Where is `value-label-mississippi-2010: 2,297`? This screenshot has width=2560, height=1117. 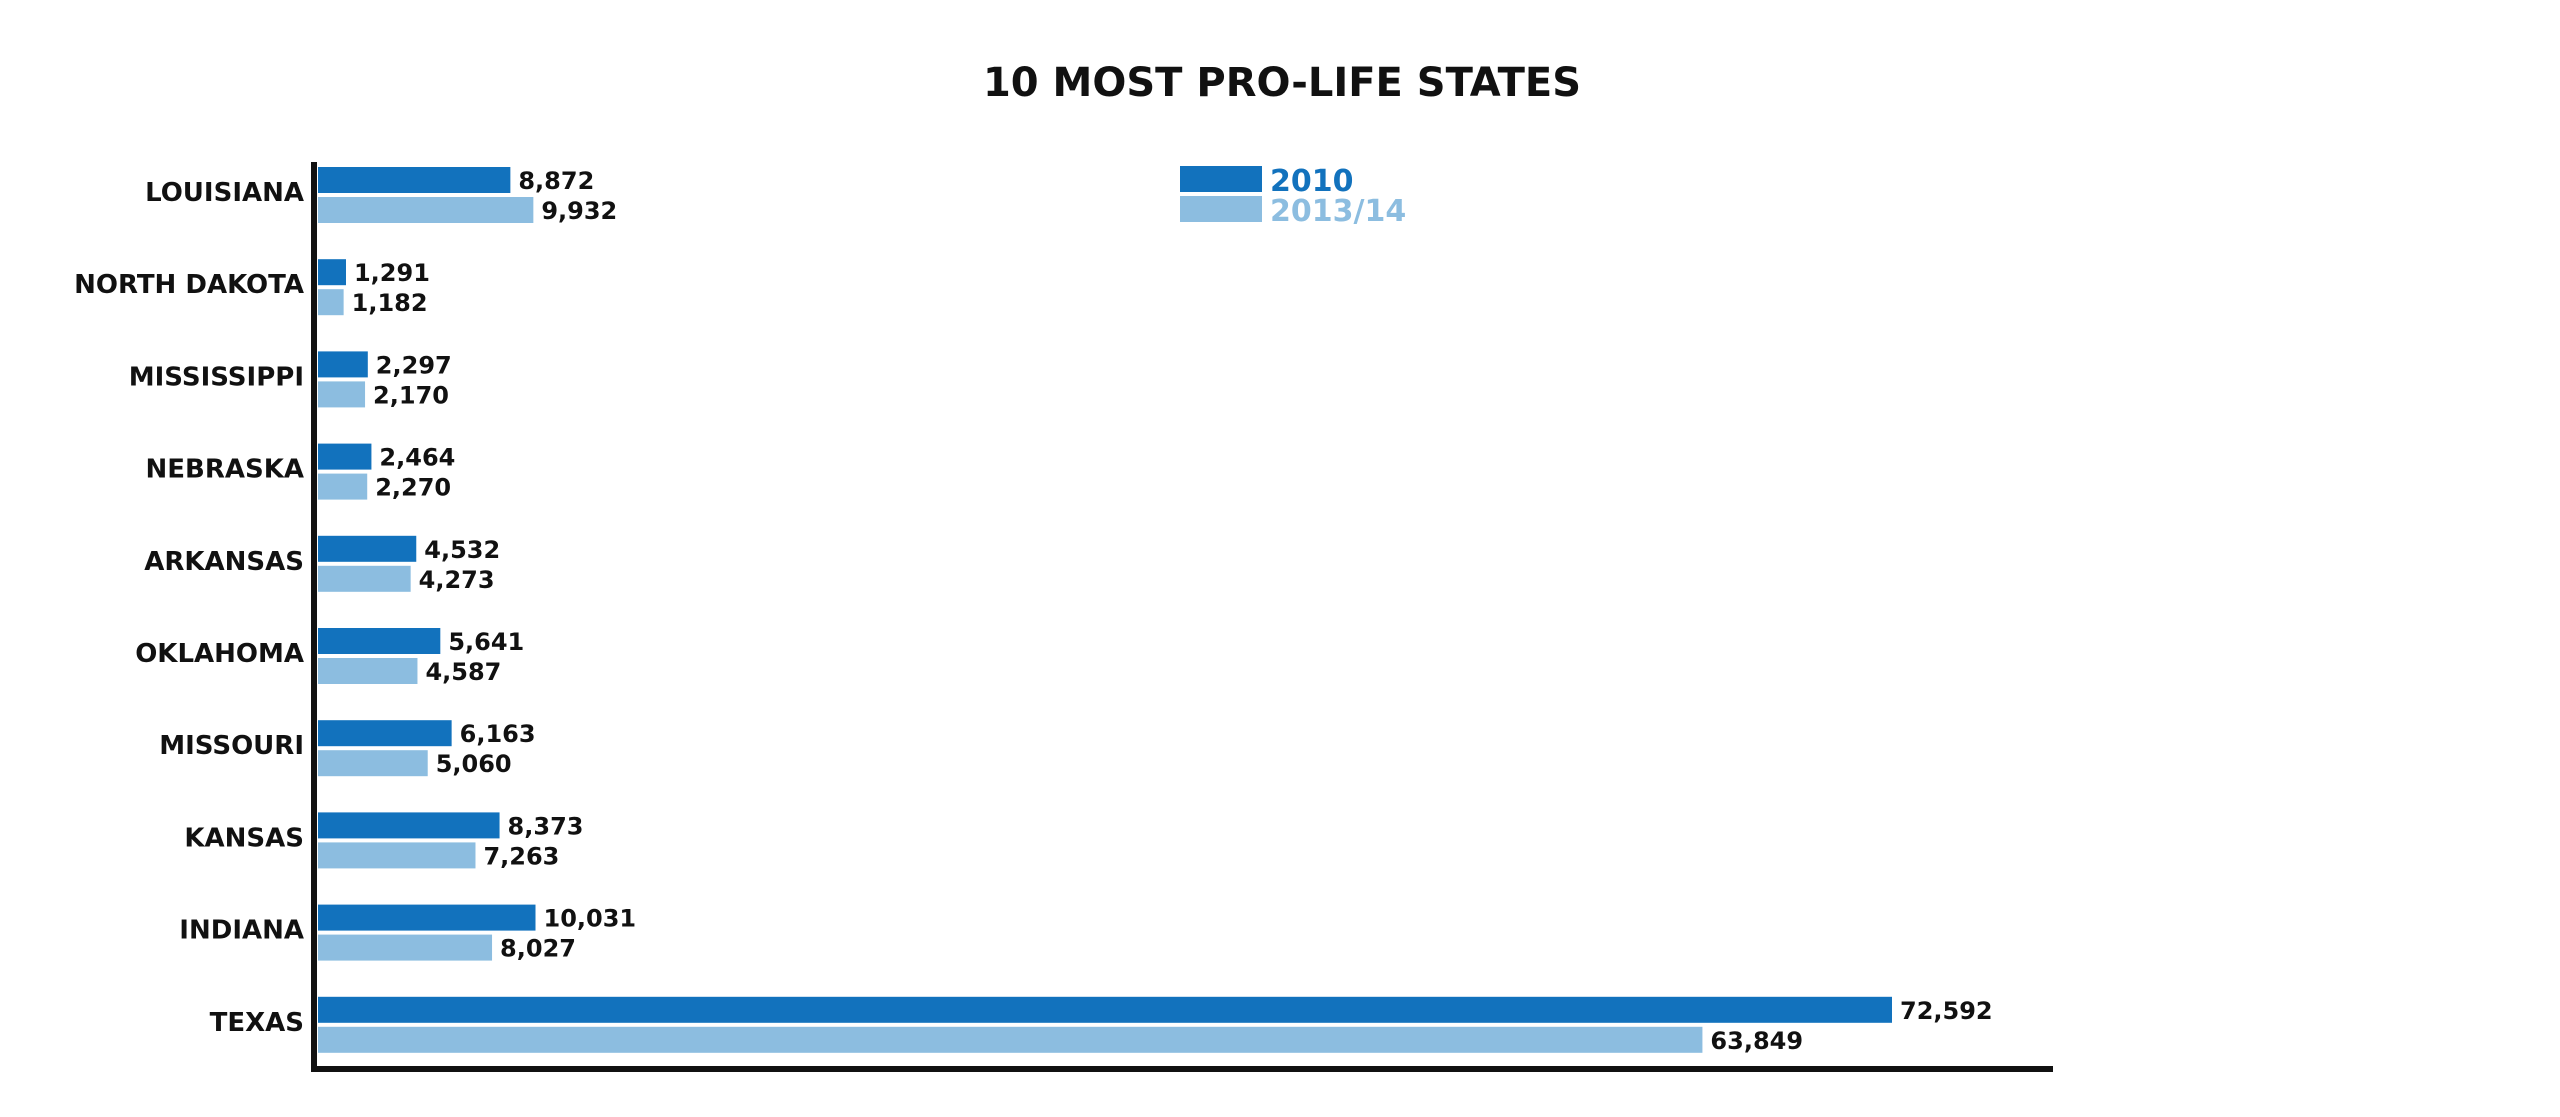
value-label-mississippi-2010: 2,297 is located at coordinates (414, 365).